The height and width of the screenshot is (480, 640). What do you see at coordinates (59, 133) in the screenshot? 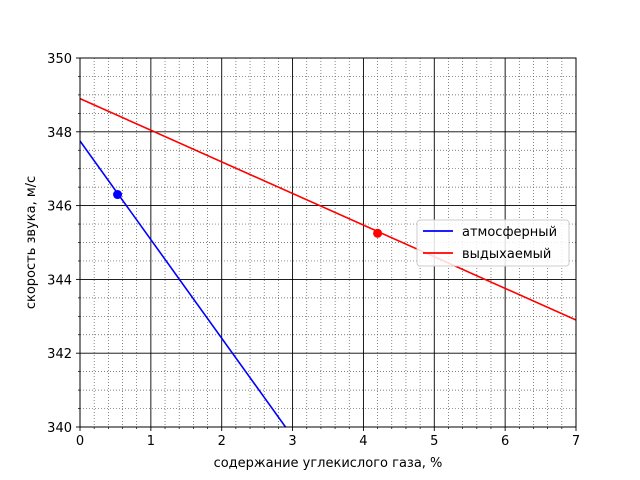
I see `y-tick-label: 348` at bounding box center [59, 133].